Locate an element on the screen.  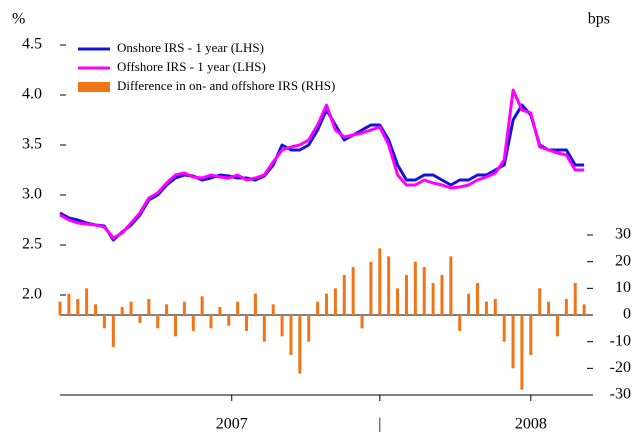
y2-tick-label: -20 is located at coordinates (620, 367).